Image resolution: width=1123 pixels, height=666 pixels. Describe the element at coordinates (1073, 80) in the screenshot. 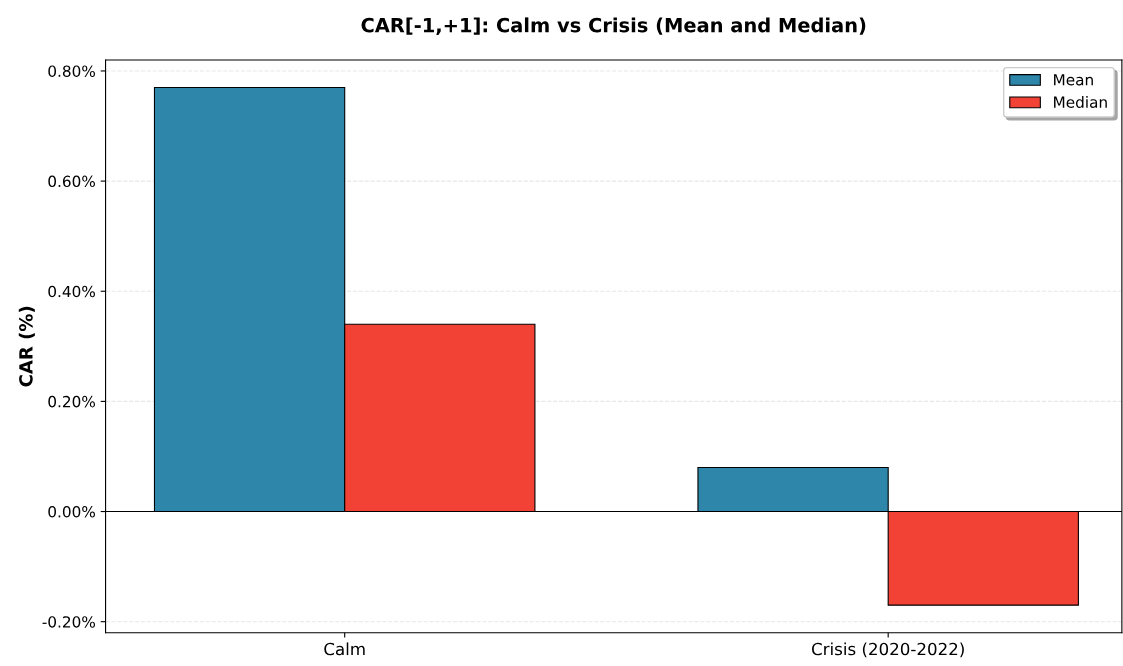

I see `legend-label: Mean` at that location.